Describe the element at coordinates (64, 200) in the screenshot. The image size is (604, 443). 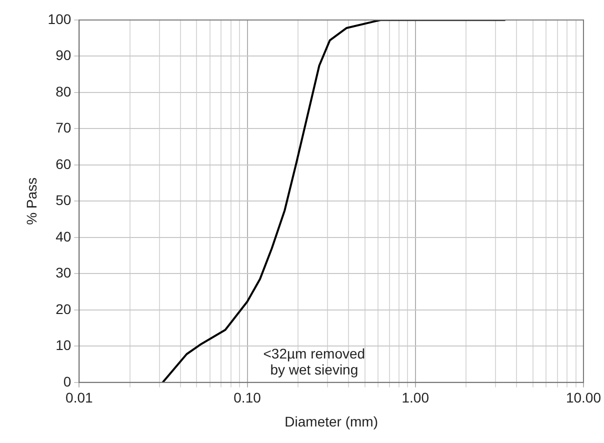
I see `y-tick-label: 50` at that location.